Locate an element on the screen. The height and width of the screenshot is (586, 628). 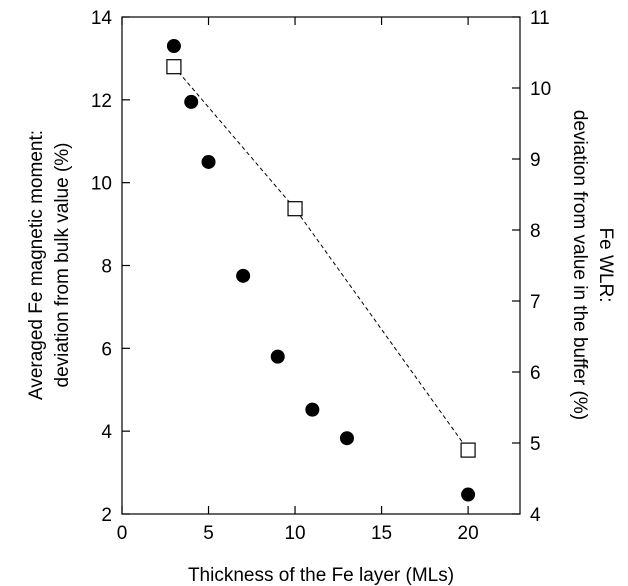
y-right-tick-label-7: 7 is located at coordinates (535, 302).